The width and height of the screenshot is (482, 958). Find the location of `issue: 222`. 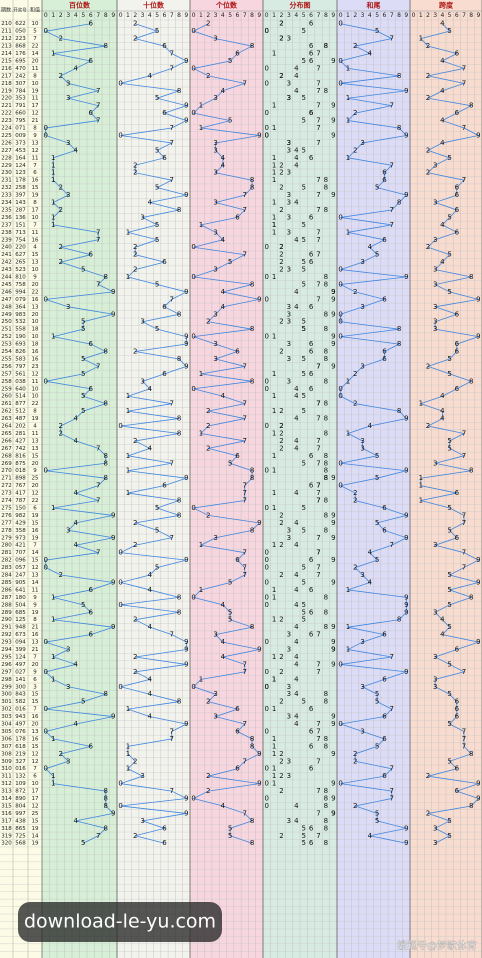

issue: 222 is located at coordinates (6, 114).